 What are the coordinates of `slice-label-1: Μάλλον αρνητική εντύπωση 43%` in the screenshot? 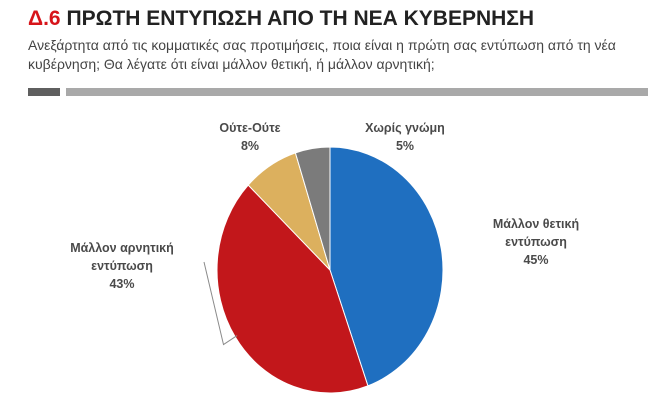 It's located at (122, 266).